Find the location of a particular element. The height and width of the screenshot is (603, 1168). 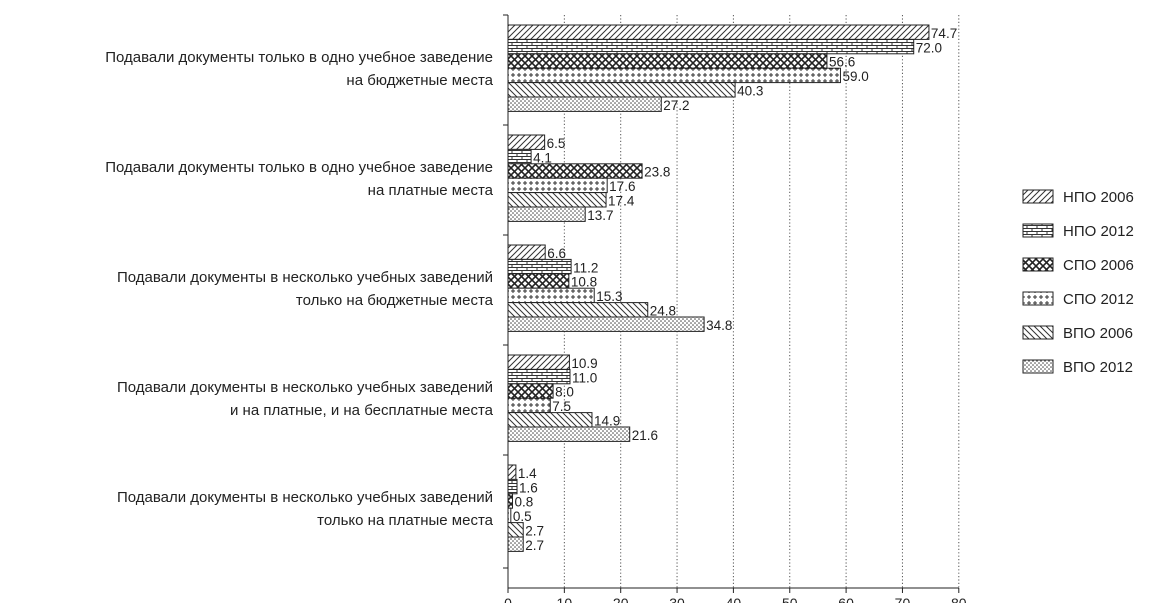

data-label: 11.0 is located at coordinates (584, 377).